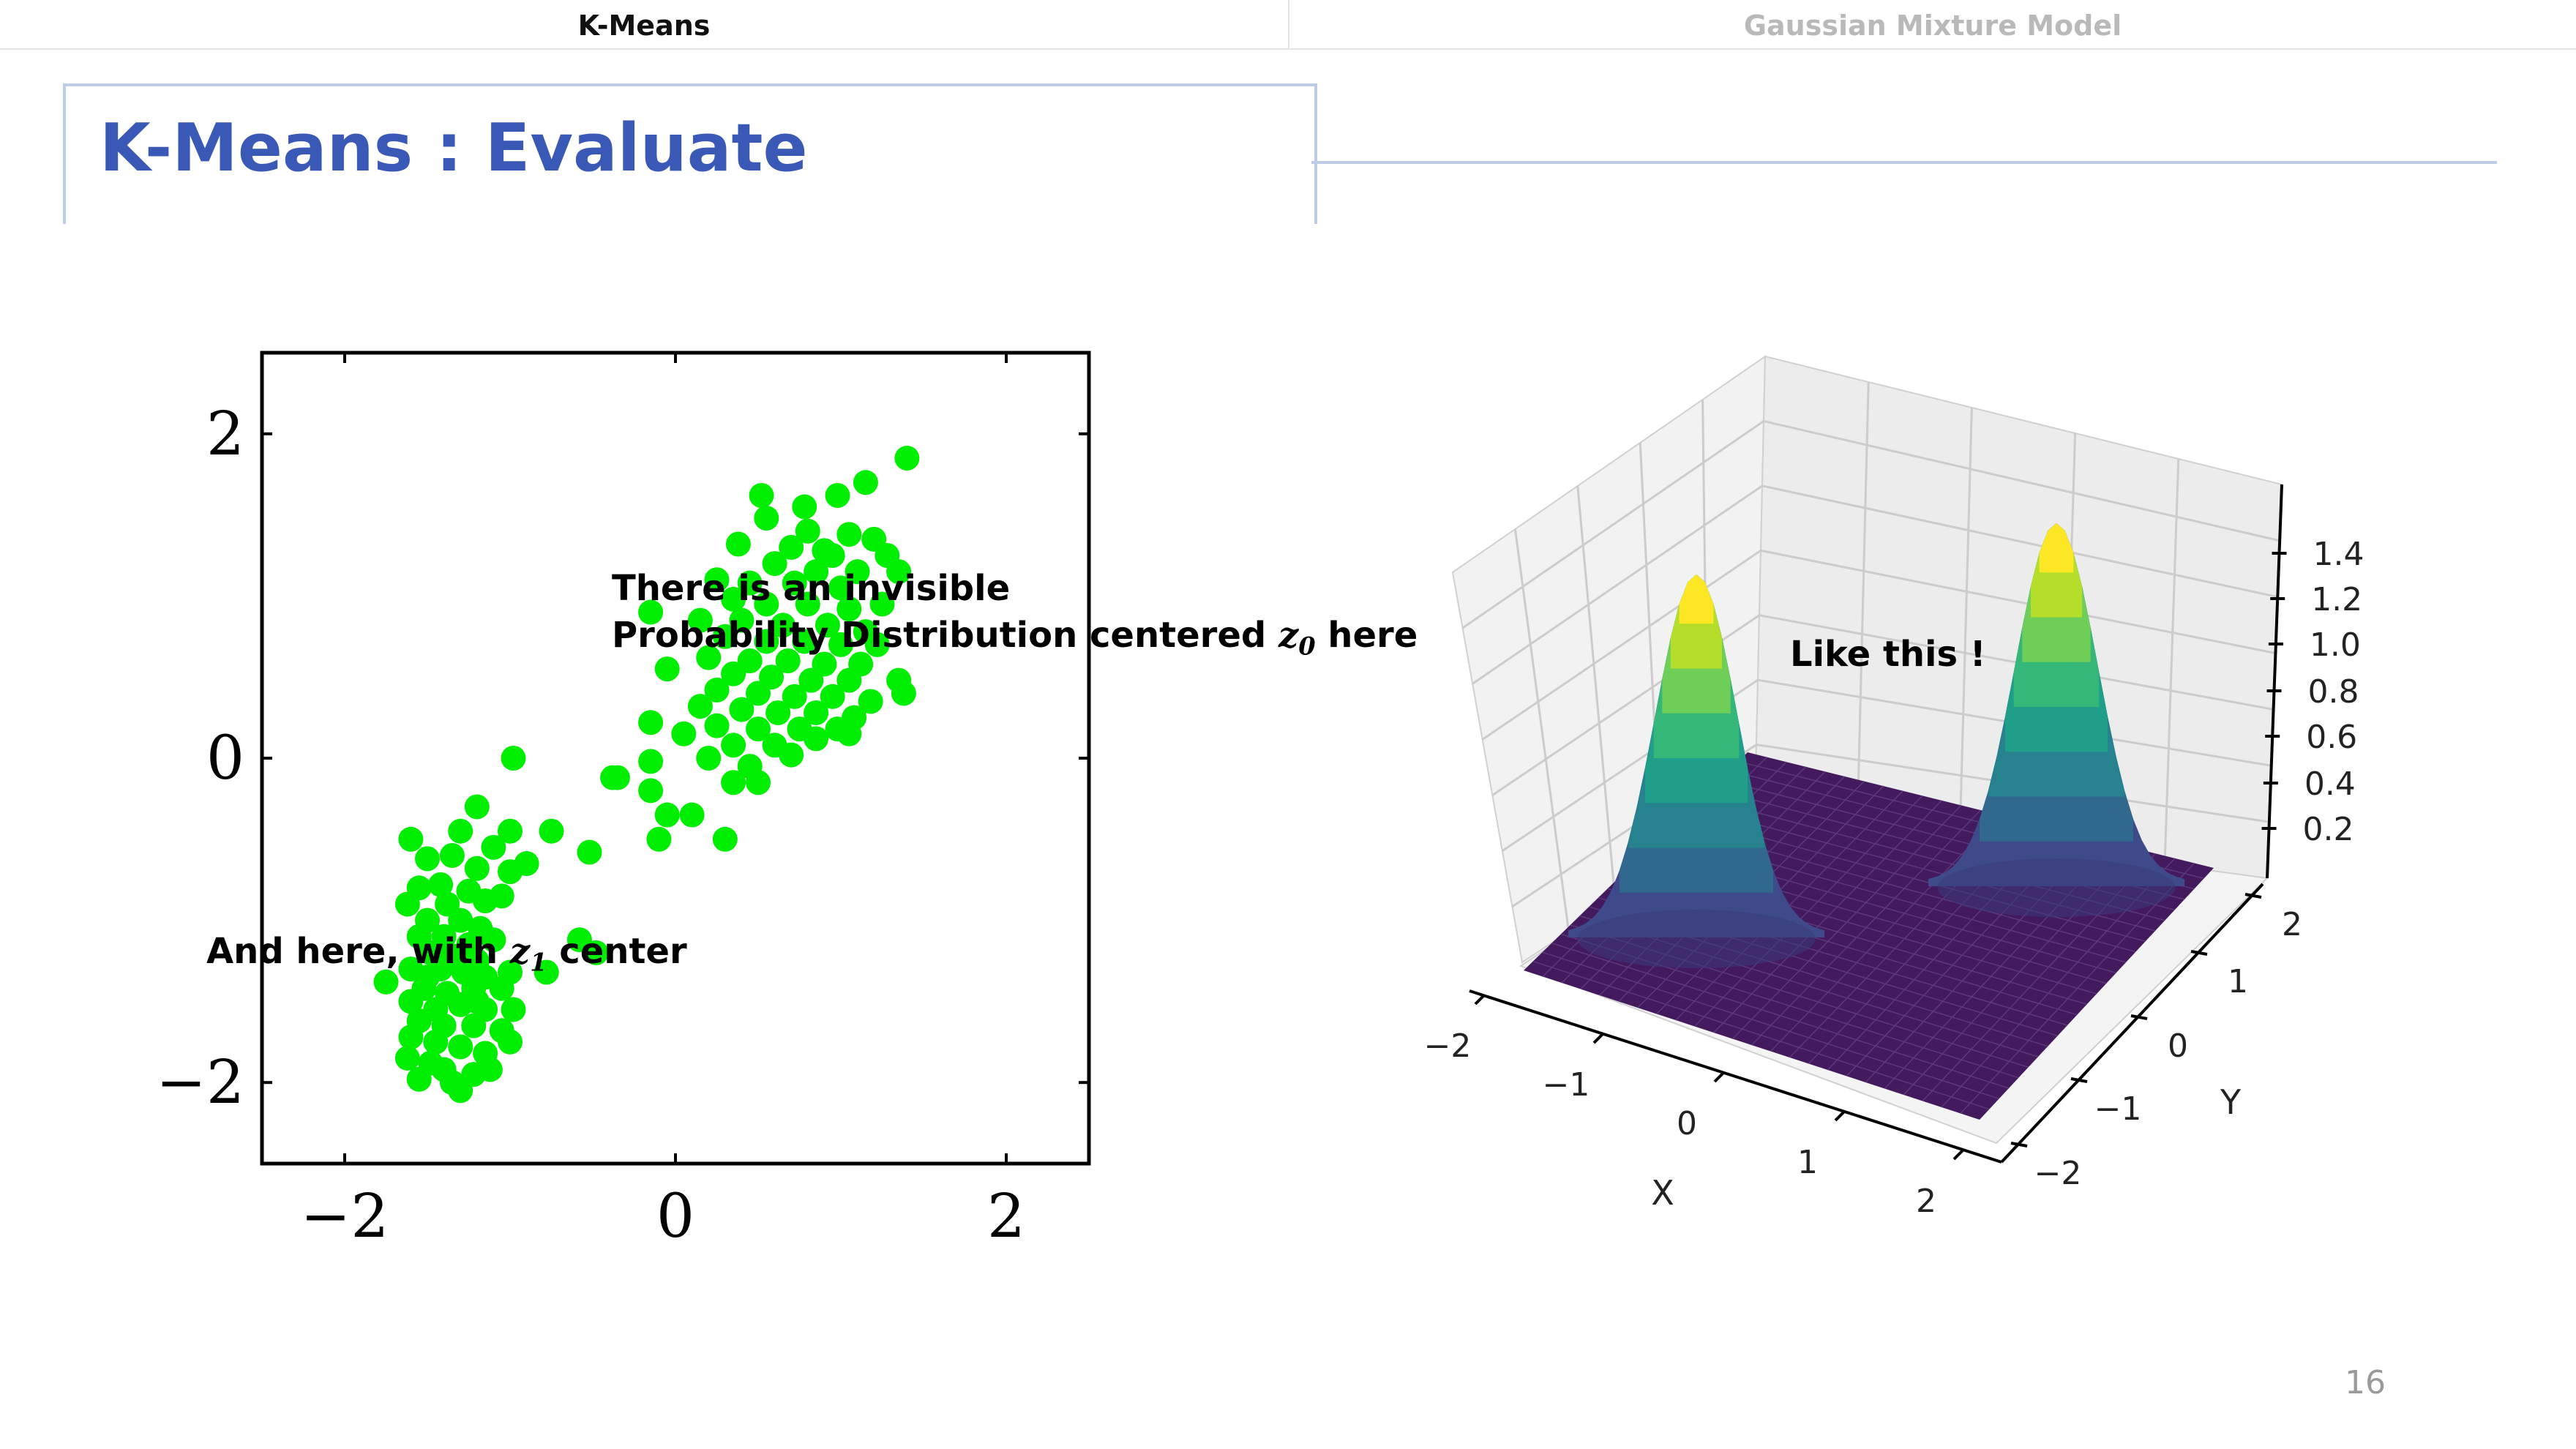 The width and height of the screenshot is (2576, 1449). What do you see at coordinates (1662, 1193) in the screenshot?
I see `x-axis-label: X` at bounding box center [1662, 1193].